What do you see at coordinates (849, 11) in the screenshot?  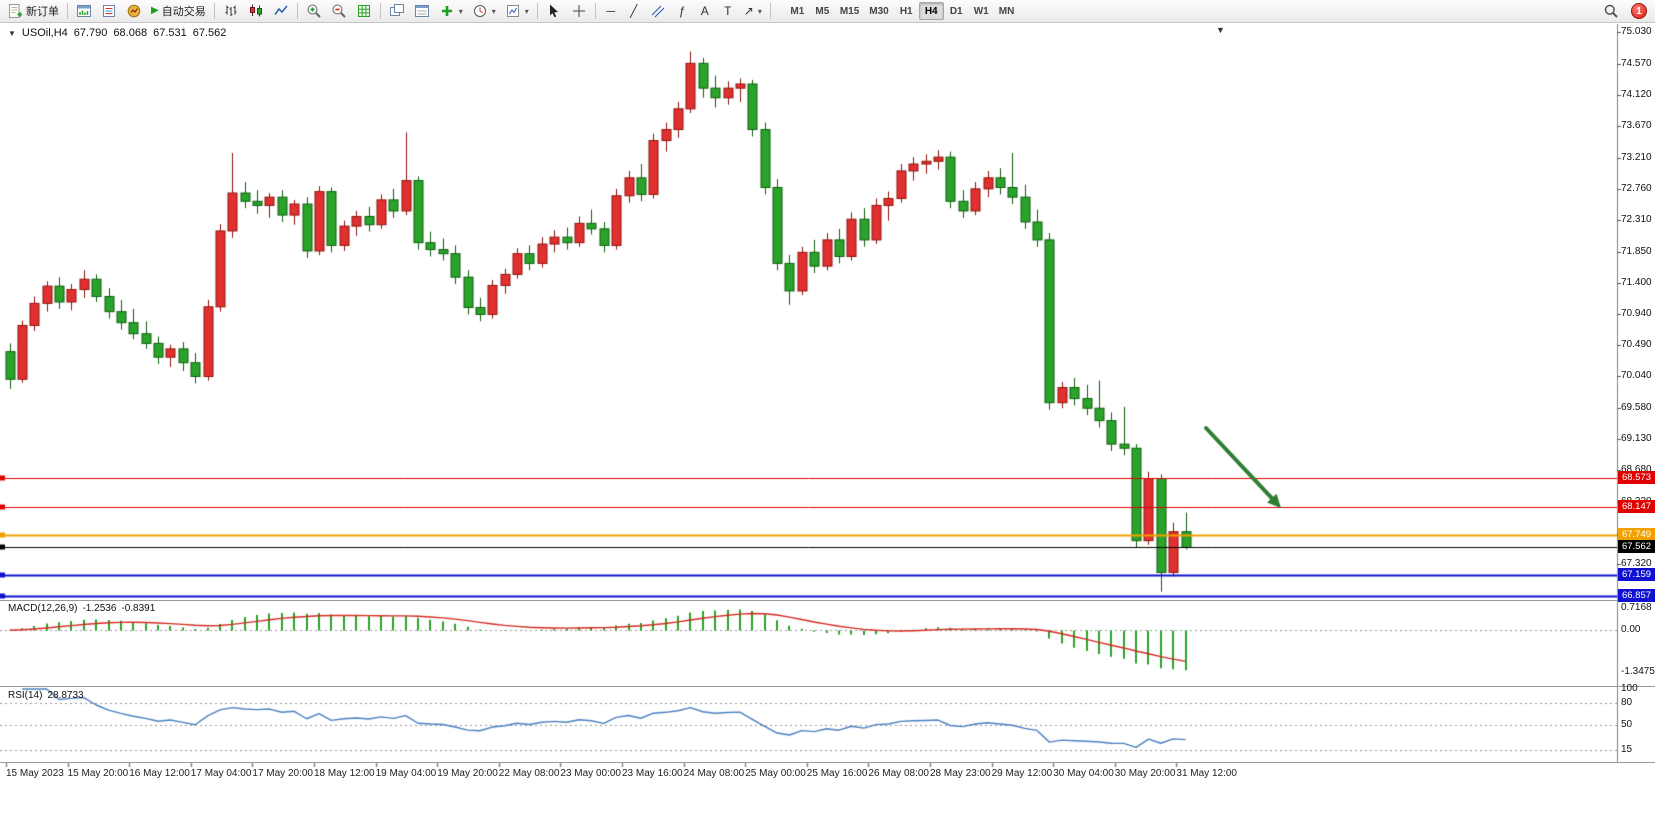 I see `timeframe-m15-button: M15` at bounding box center [849, 11].